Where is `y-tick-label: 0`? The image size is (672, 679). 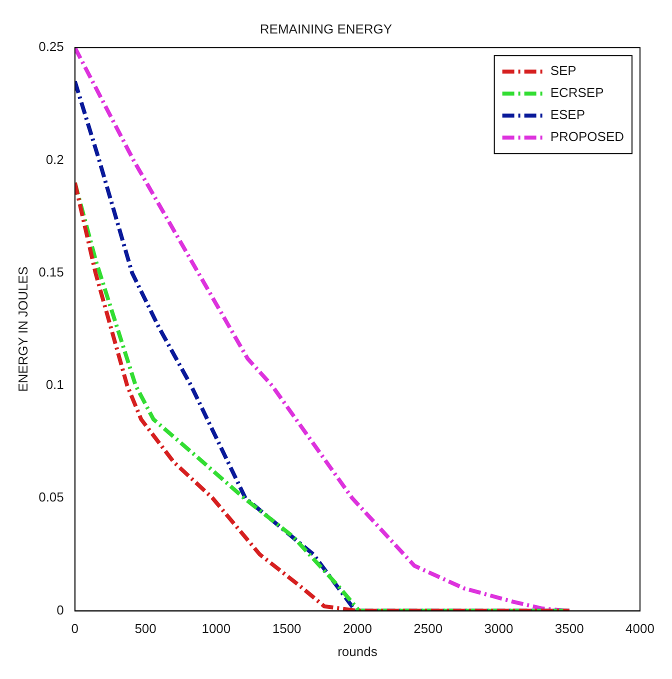
y-tick-label: 0 is located at coordinates (60, 610).